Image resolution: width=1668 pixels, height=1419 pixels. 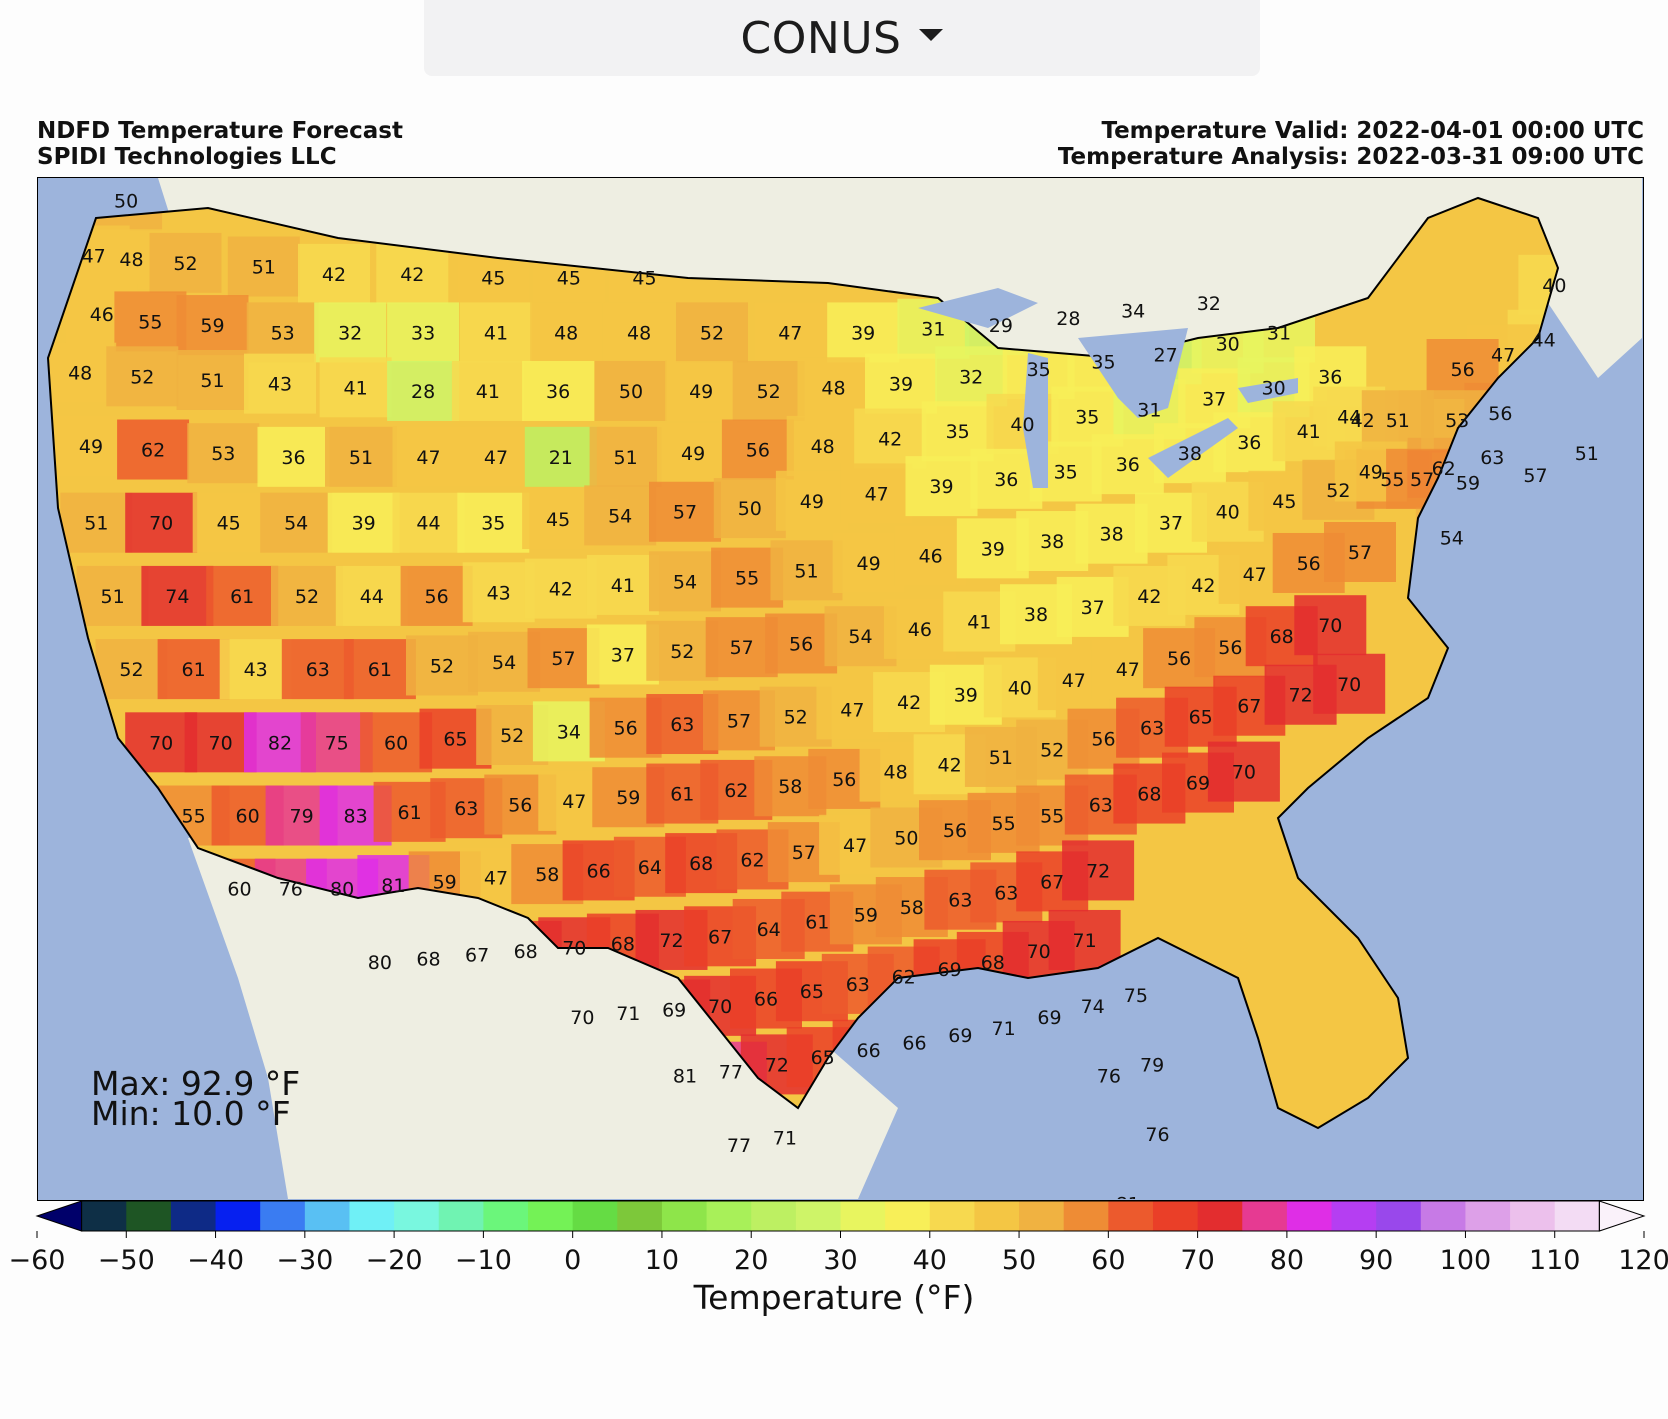 What do you see at coordinates (933, 330) in the screenshot?
I see `temp-label: 31` at bounding box center [933, 330].